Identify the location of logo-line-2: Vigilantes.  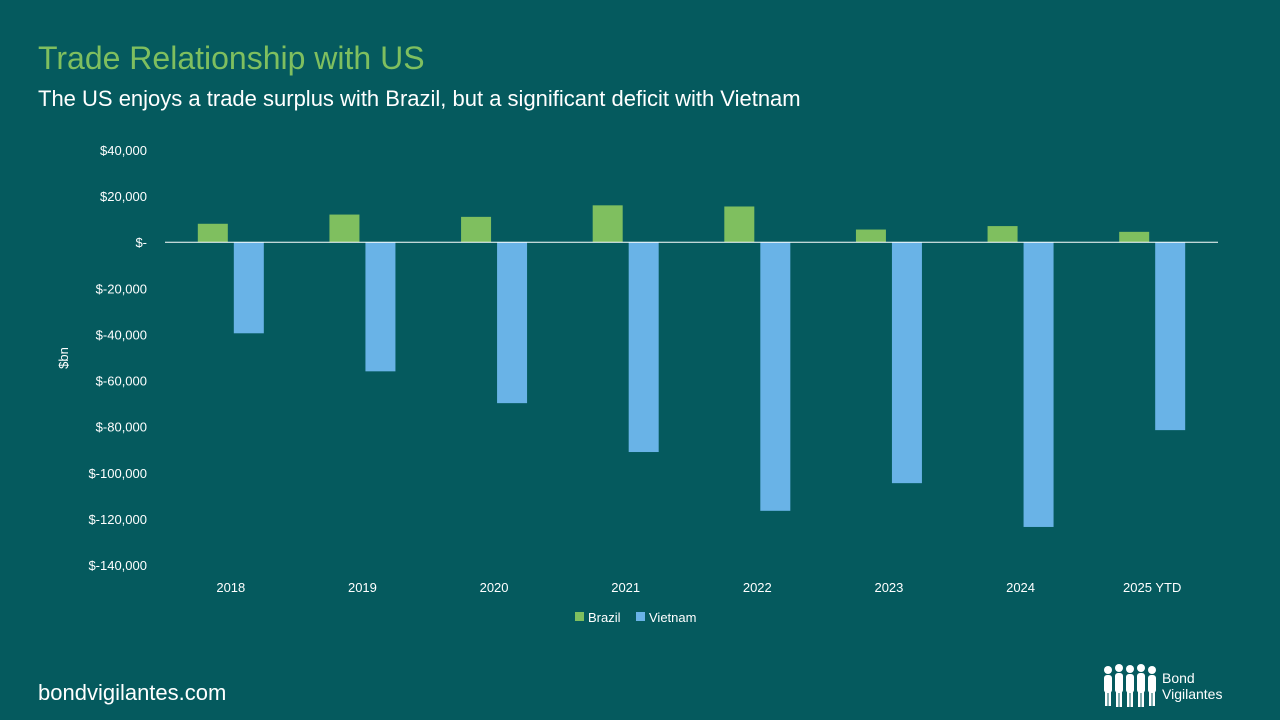
(1192, 694).